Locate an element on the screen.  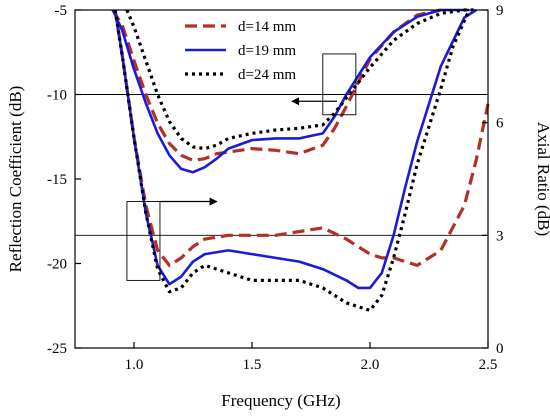
left-tick-label: -15 is located at coordinates (57, 180).